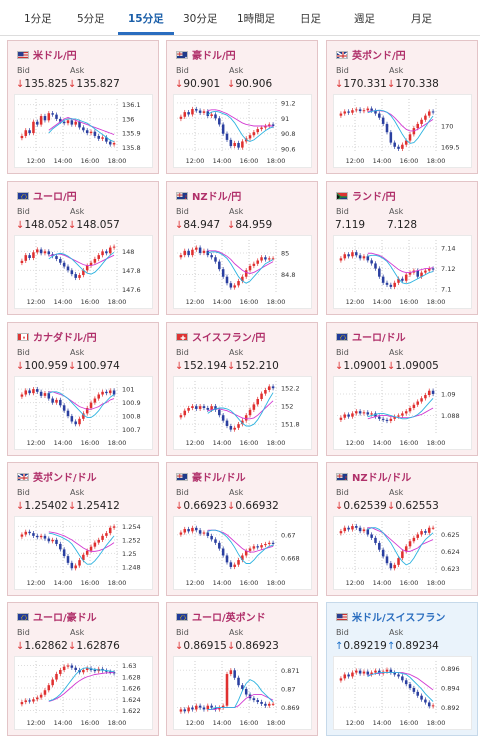 The width and height of the screenshot is (480, 739). I want to click on pair-title: 豪ドル/円, so click(206, 54).